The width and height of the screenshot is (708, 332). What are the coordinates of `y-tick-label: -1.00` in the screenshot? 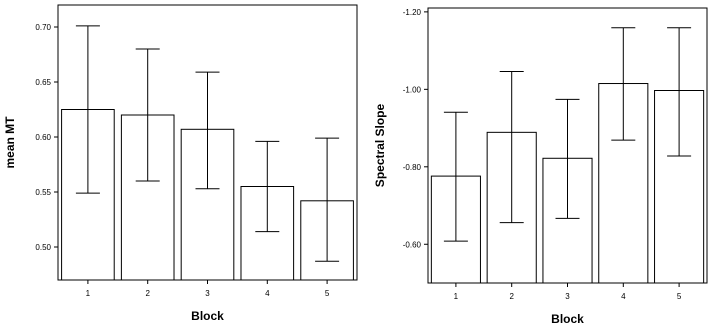 It's located at (412, 89).